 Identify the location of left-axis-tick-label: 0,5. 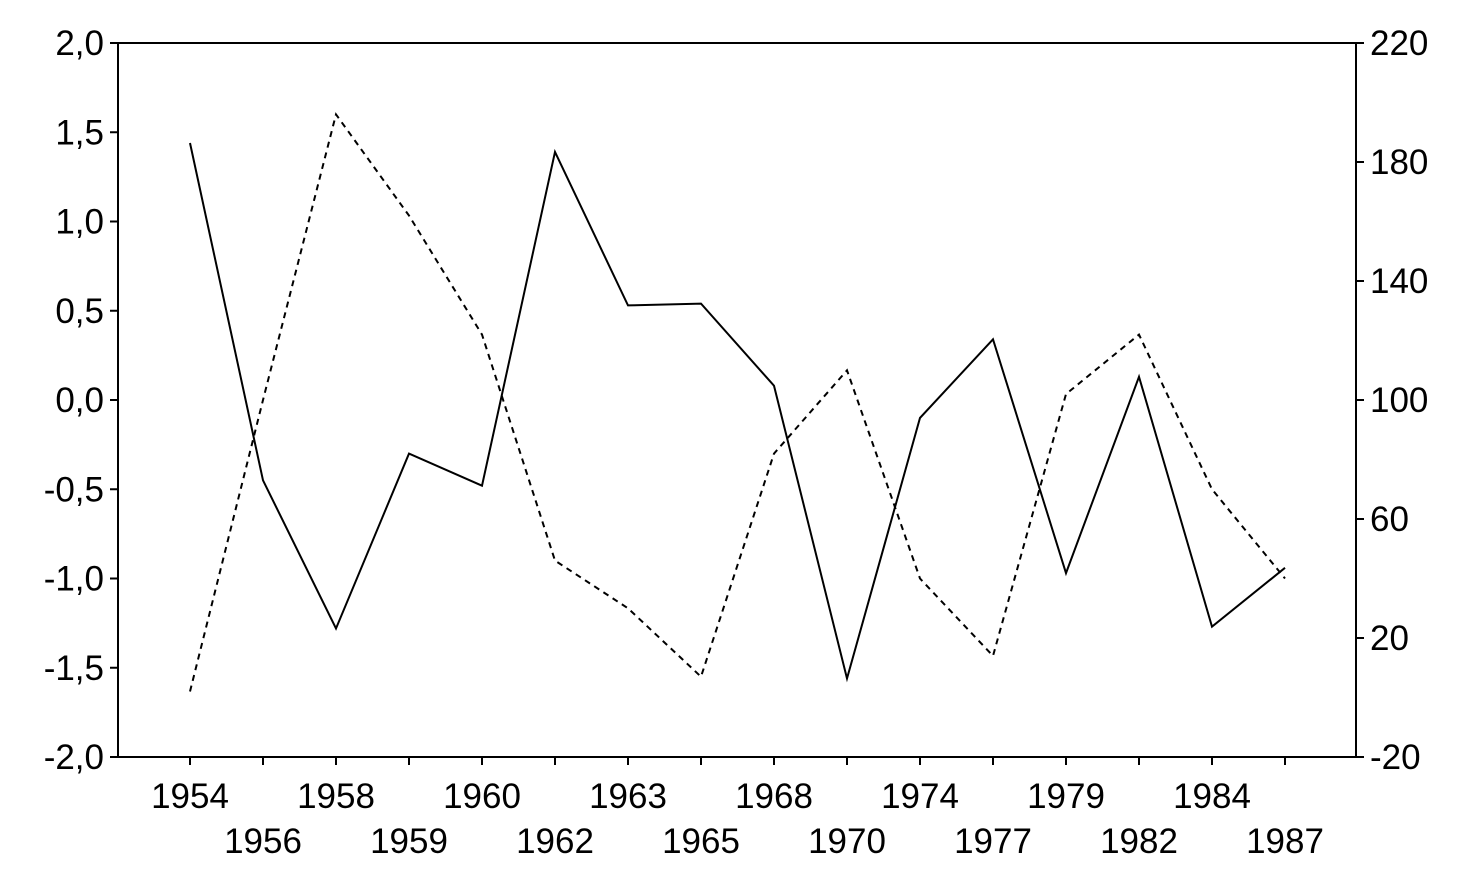
(79, 311).